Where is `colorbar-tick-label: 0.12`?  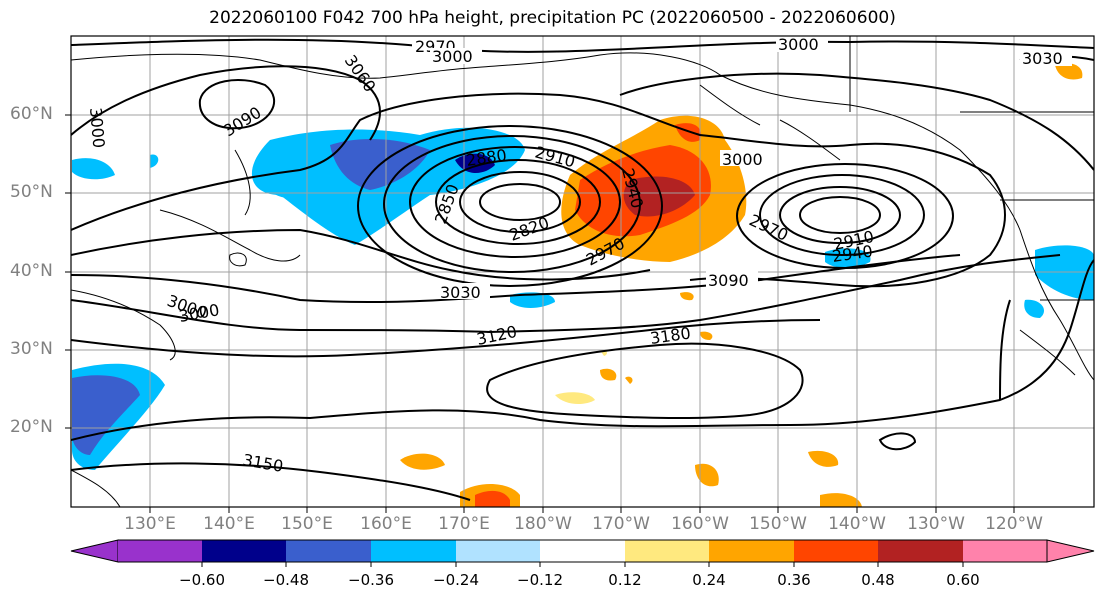
colorbar-tick-label: 0.12 is located at coordinates (625, 580).